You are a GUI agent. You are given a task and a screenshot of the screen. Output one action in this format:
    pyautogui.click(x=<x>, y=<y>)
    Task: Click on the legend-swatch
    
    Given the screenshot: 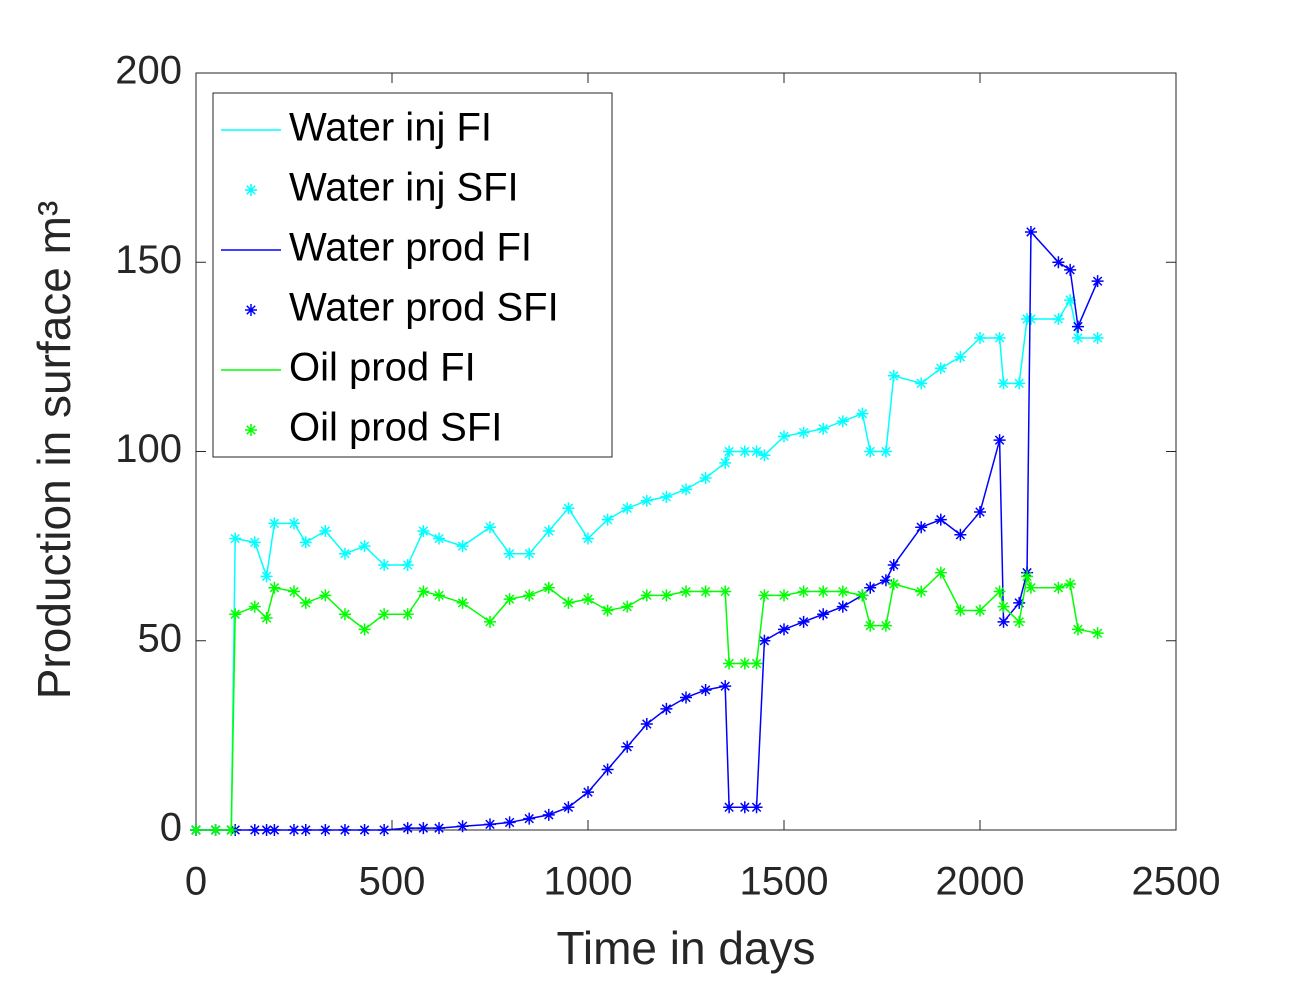 What is the action you would take?
    pyautogui.click(x=251, y=310)
    